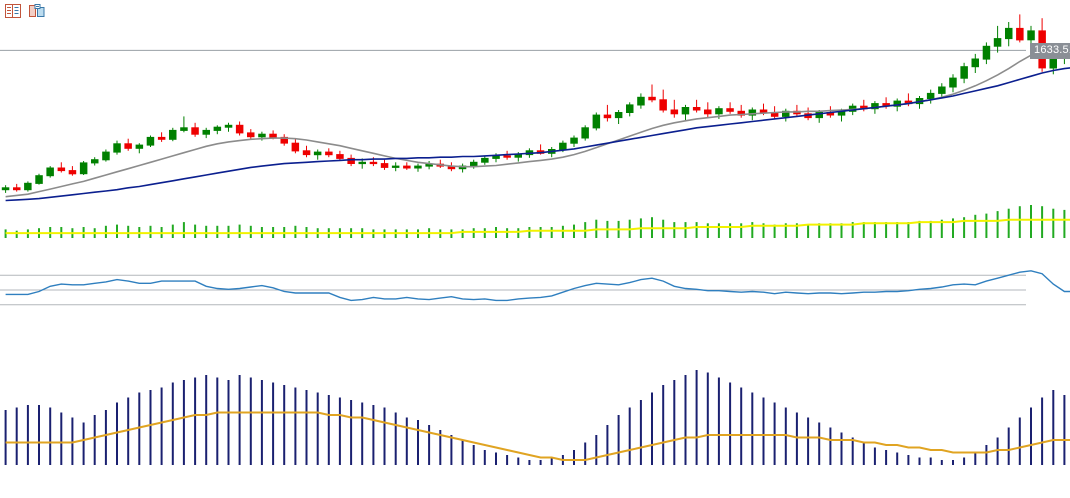 The width and height of the screenshot is (1070, 498). I want to click on toolbar, so click(535, 11).